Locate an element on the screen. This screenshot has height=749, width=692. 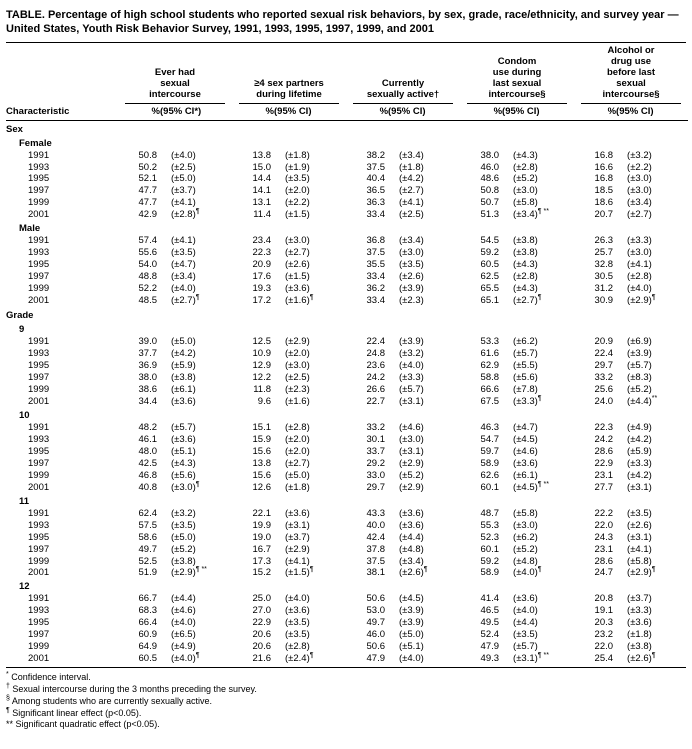
pct-cell: 36.3 is located at coordinates (376, 203).